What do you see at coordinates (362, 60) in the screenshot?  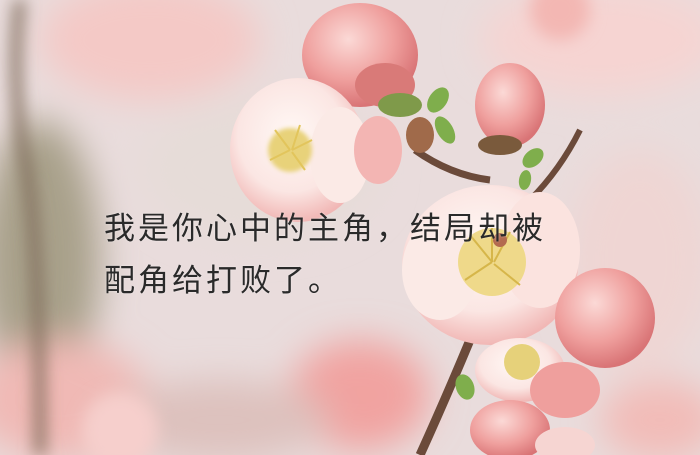 I see `bud-top` at bounding box center [362, 60].